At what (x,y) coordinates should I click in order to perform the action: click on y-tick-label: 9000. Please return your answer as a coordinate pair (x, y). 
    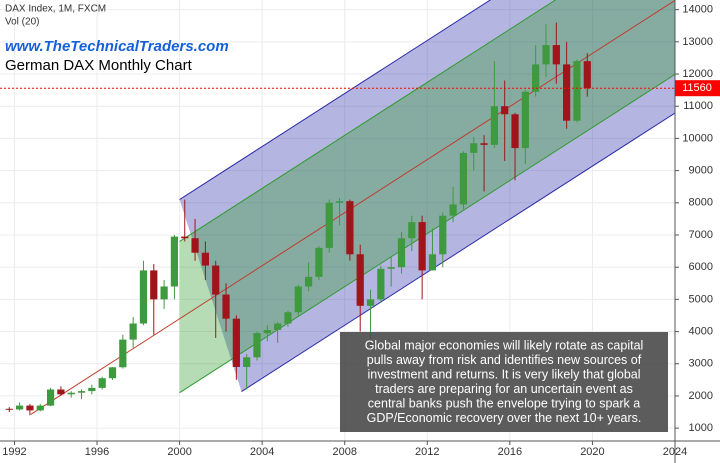
    Looking at the image, I should click on (701, 171).